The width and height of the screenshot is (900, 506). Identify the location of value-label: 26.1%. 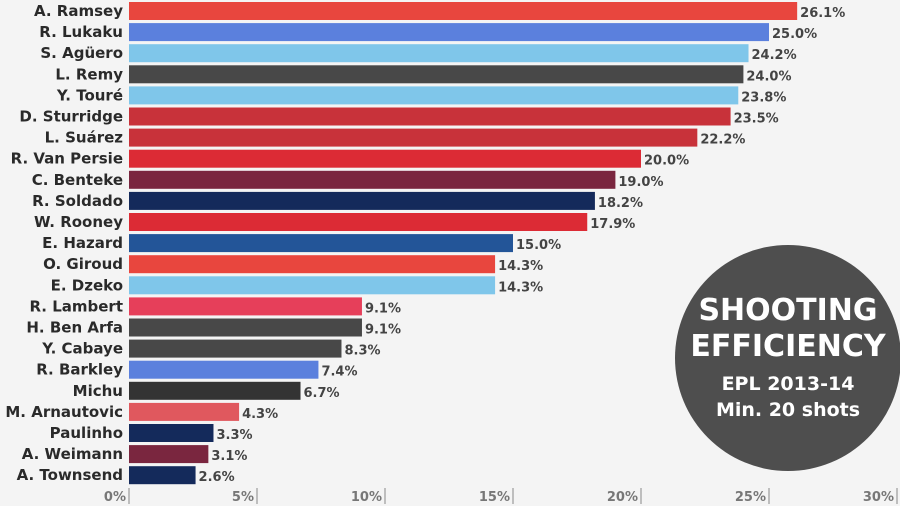
(822, 13).